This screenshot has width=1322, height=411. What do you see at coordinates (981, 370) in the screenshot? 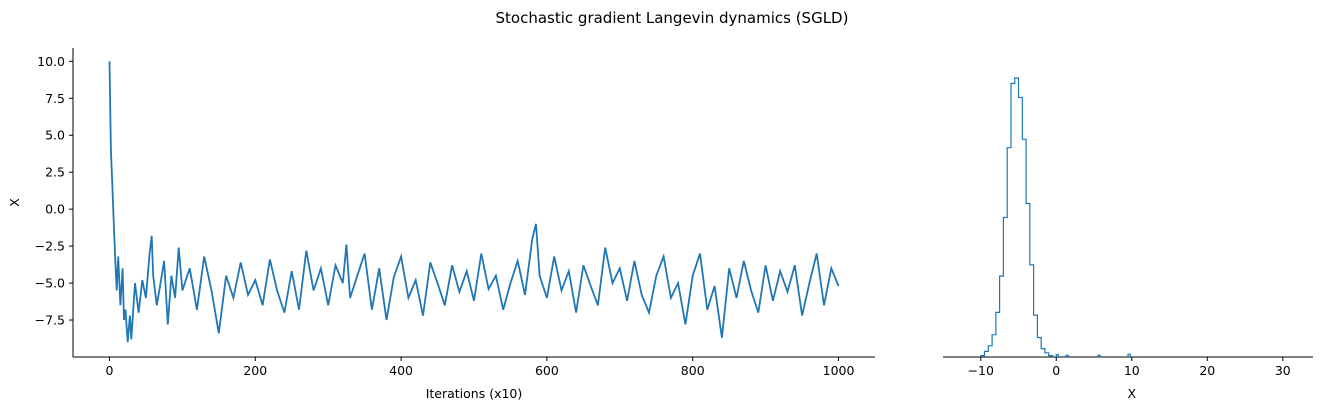
I see `histogram-x-tick-label: −10` at bounding box center [981, 370].